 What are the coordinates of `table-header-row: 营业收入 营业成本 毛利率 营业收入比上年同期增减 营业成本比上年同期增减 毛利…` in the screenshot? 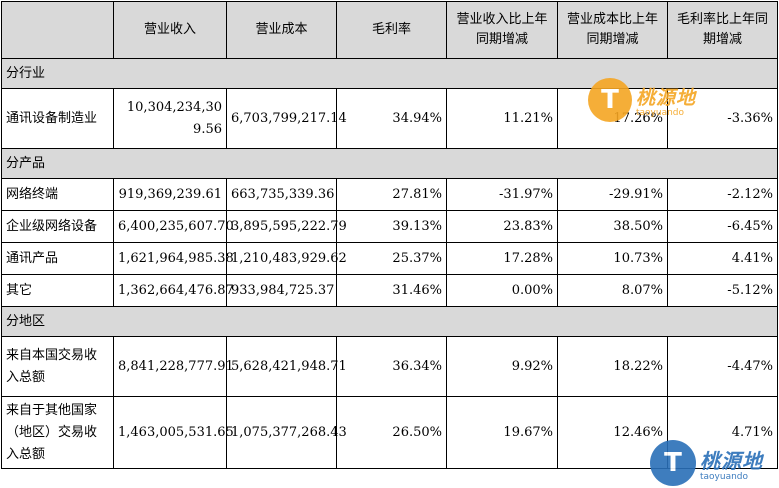 It's located at (389, 30).